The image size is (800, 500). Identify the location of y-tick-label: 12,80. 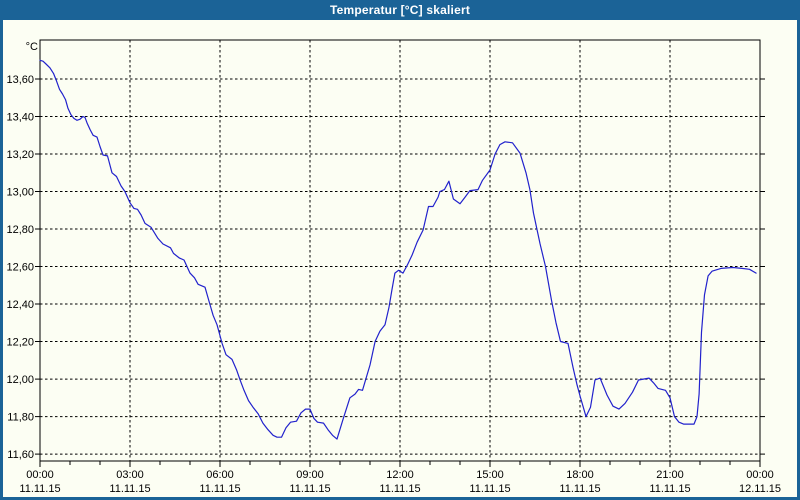
(20, 230).